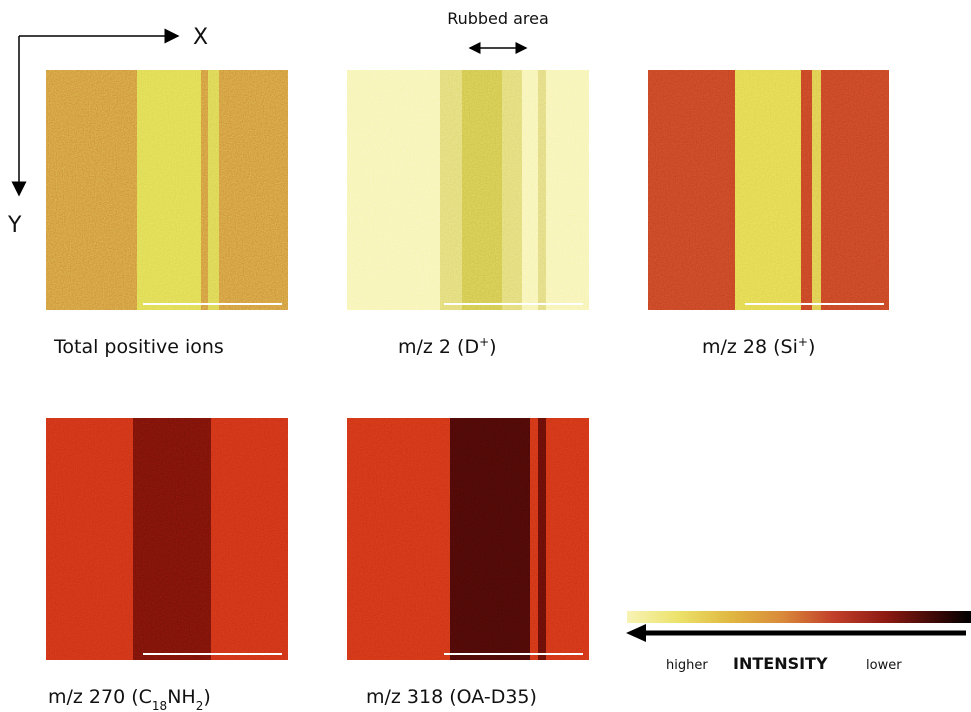  Describe the element at coordinates (100, 697) in the screenshot. I see `caption-text: m/z 270 (C` at that location.